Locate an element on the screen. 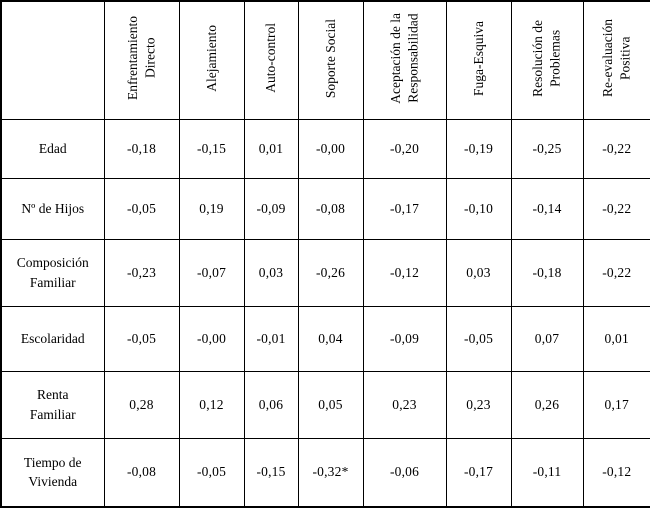 This screenshot has height=508, width=650. column-header-alejamiento: Alejamiento is located at coordinates (211, 60).